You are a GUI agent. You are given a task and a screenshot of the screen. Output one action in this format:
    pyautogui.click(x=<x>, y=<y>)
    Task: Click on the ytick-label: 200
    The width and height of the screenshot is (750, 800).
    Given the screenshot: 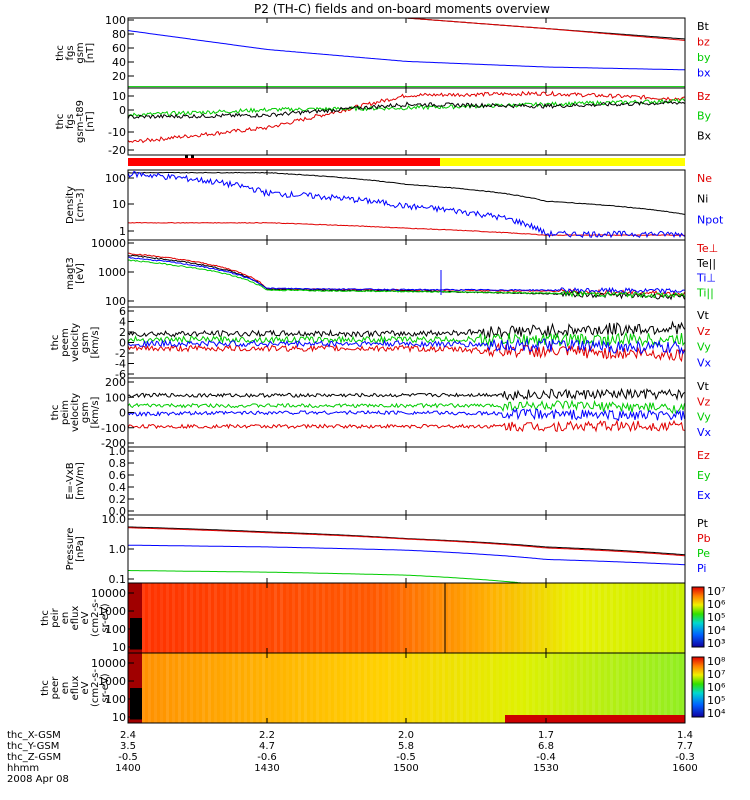 What is the action you would take?
    pyautogui.click(x=115, y=382)
    